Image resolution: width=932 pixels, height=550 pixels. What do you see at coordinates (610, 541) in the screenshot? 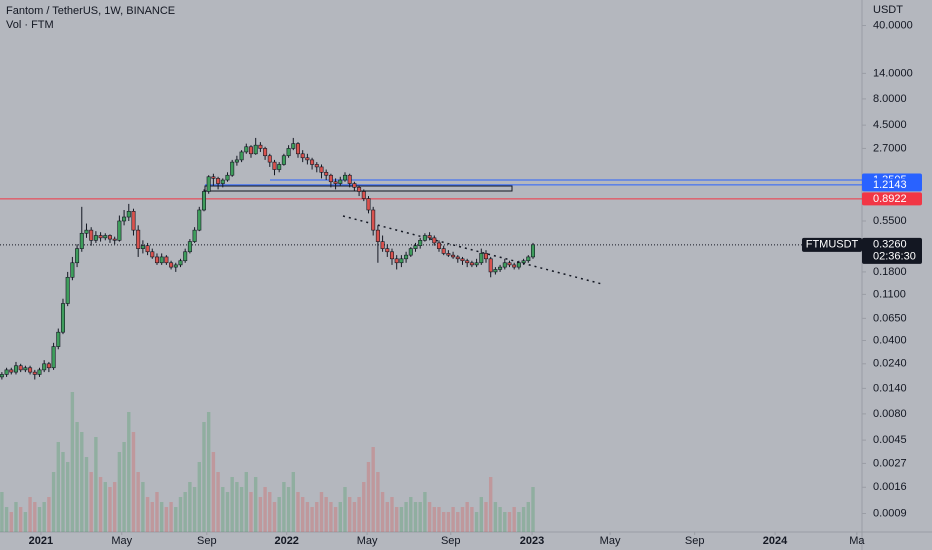
I see `x-tick-label: May` at bounding box center [610, 541].